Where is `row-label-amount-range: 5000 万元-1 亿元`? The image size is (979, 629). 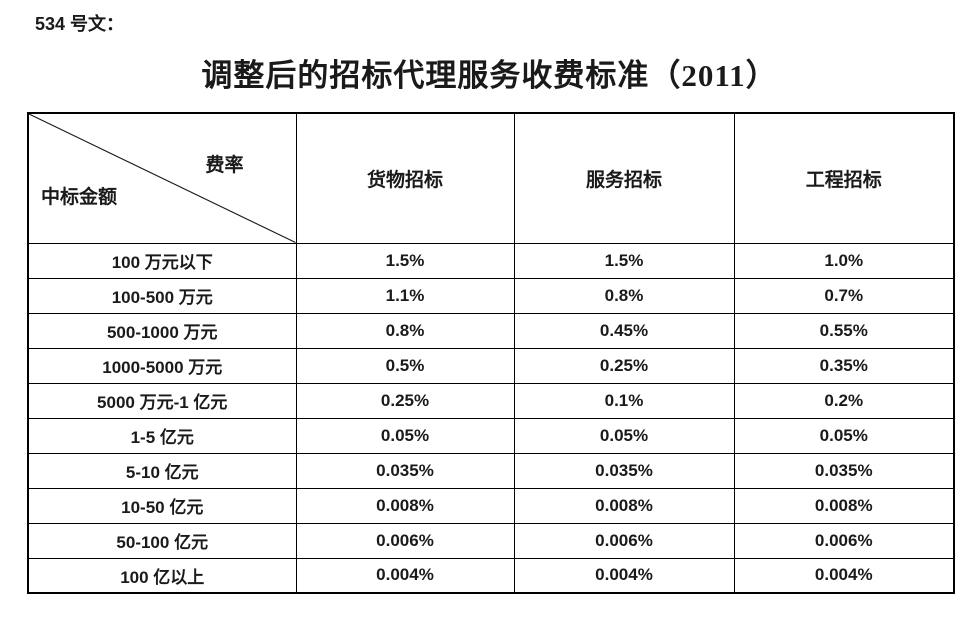 row-label-amount-range: 5000 万元-1 亿元 is located at coordinates (162, 400).